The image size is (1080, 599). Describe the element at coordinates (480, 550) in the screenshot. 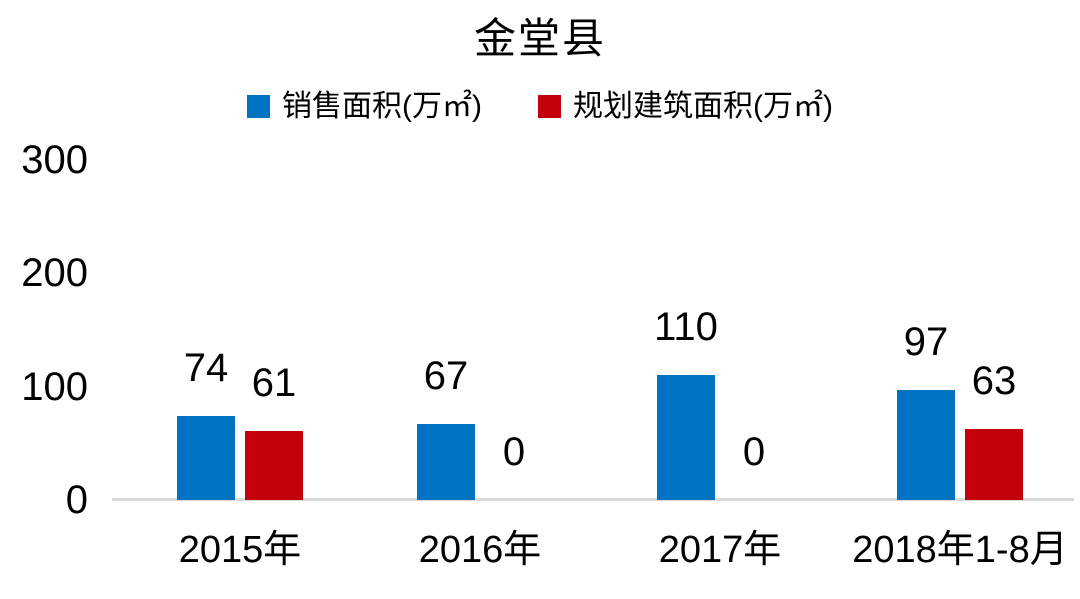

I see `x-axis-label: 2016年` at that location.